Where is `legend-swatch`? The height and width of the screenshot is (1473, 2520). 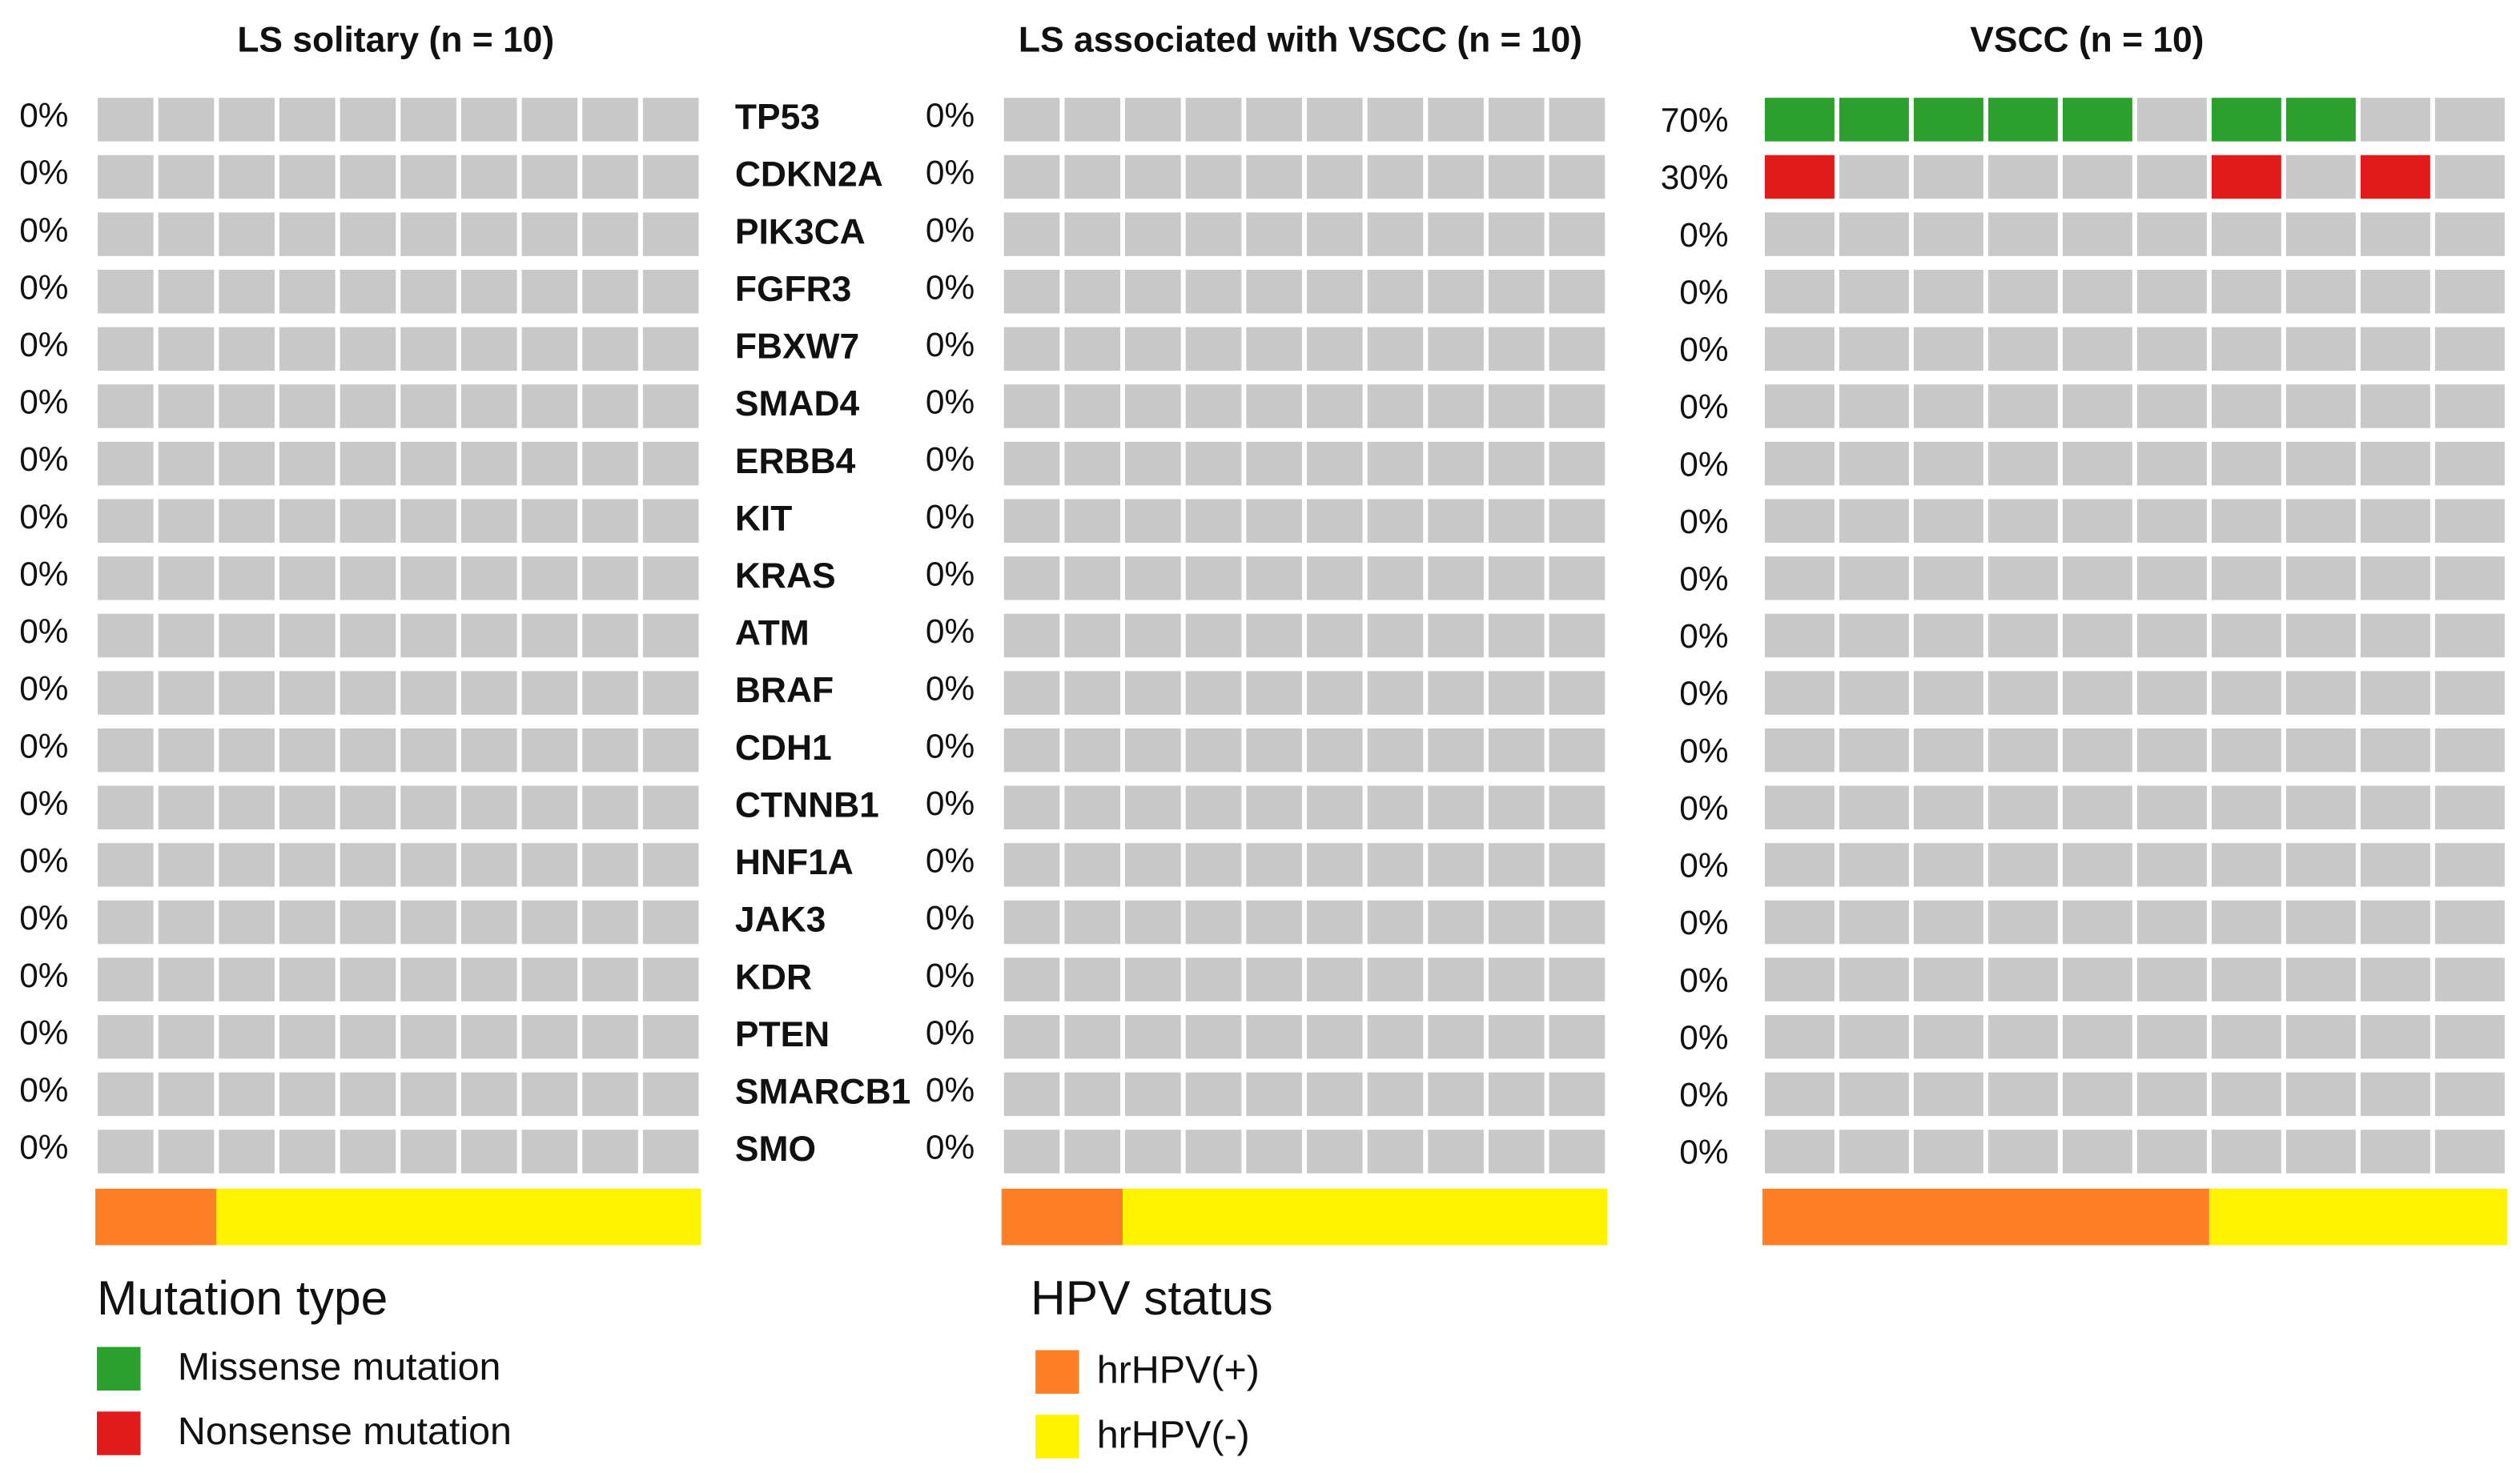
legend-swatch is located at coordinates (119, 1369).